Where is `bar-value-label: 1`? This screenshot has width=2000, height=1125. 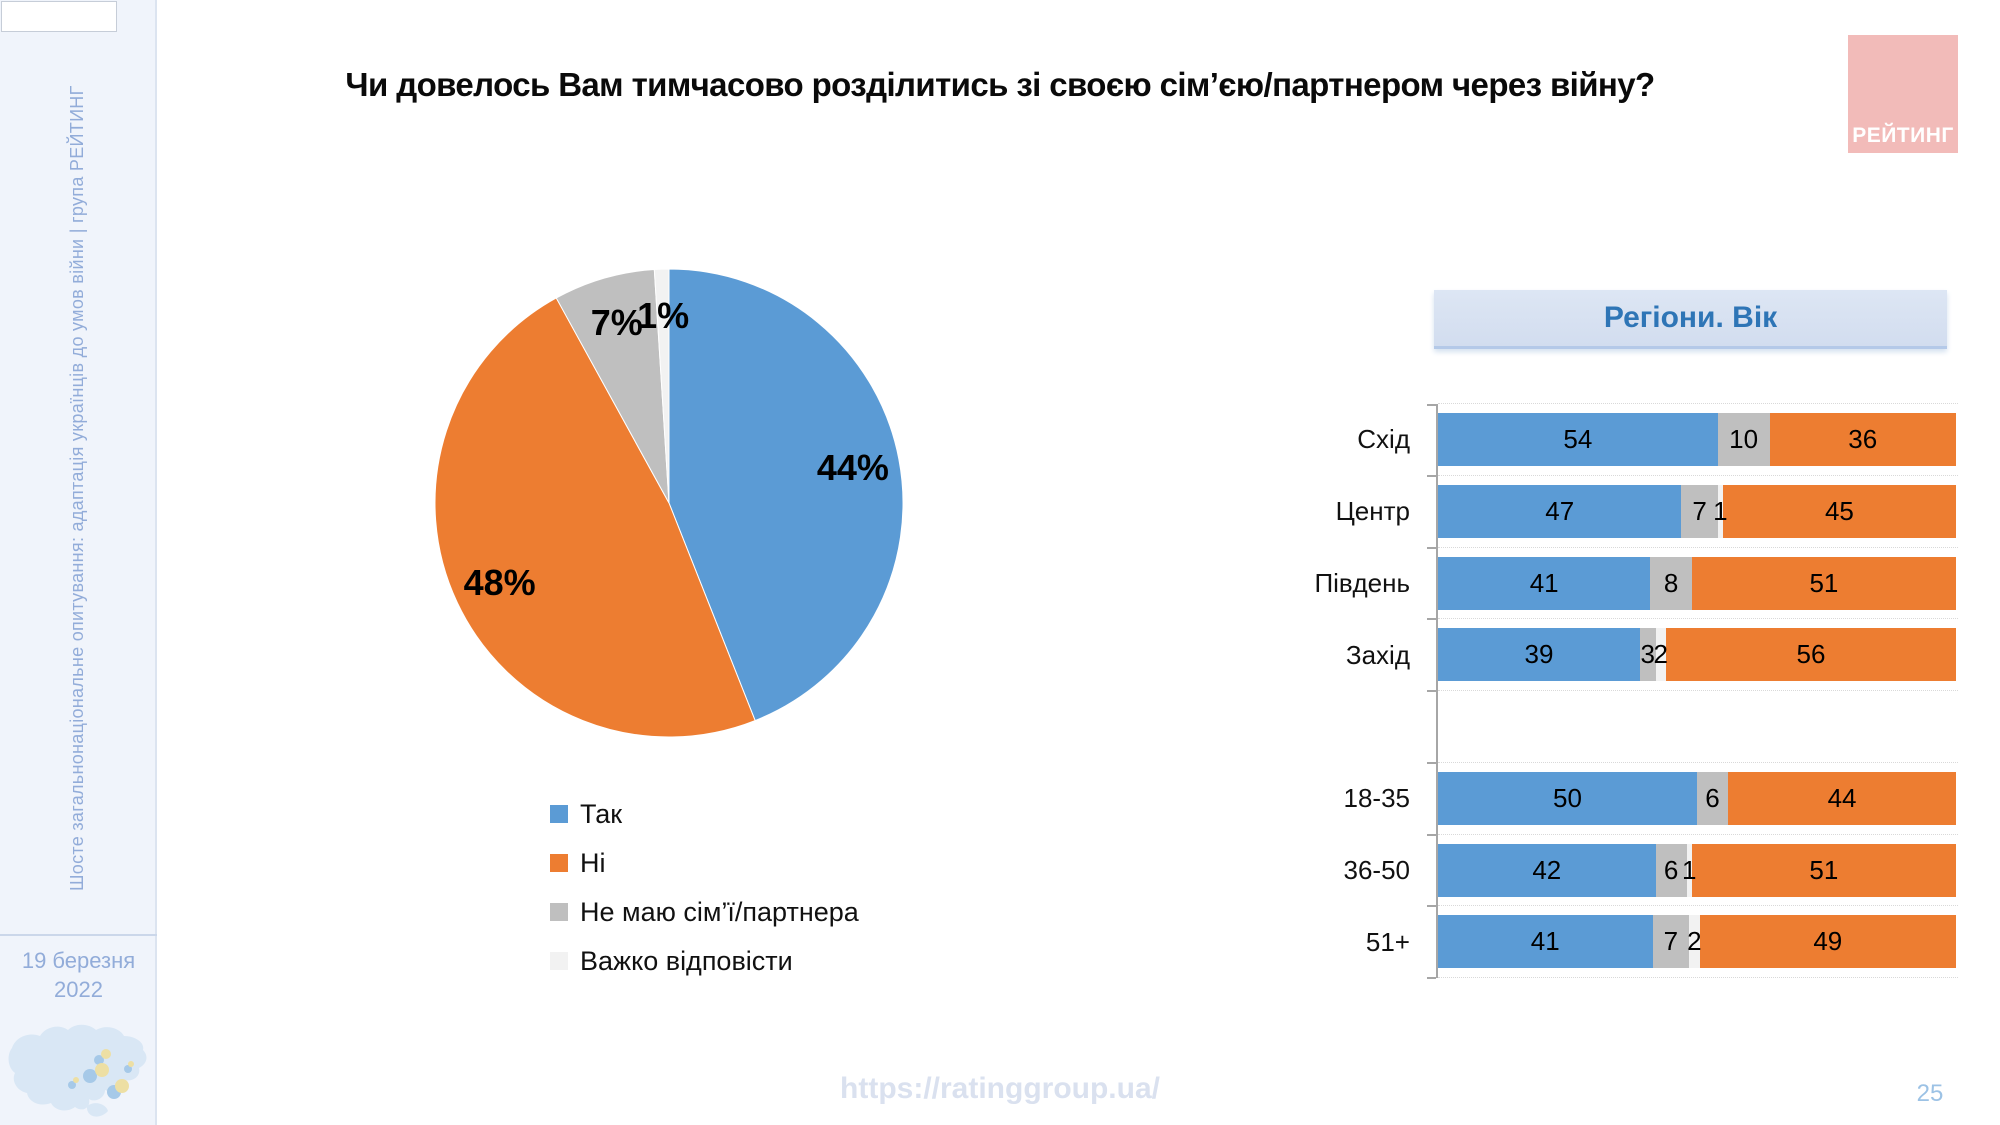 bar-value-label: 1 is located at coordinates (1689, 869).